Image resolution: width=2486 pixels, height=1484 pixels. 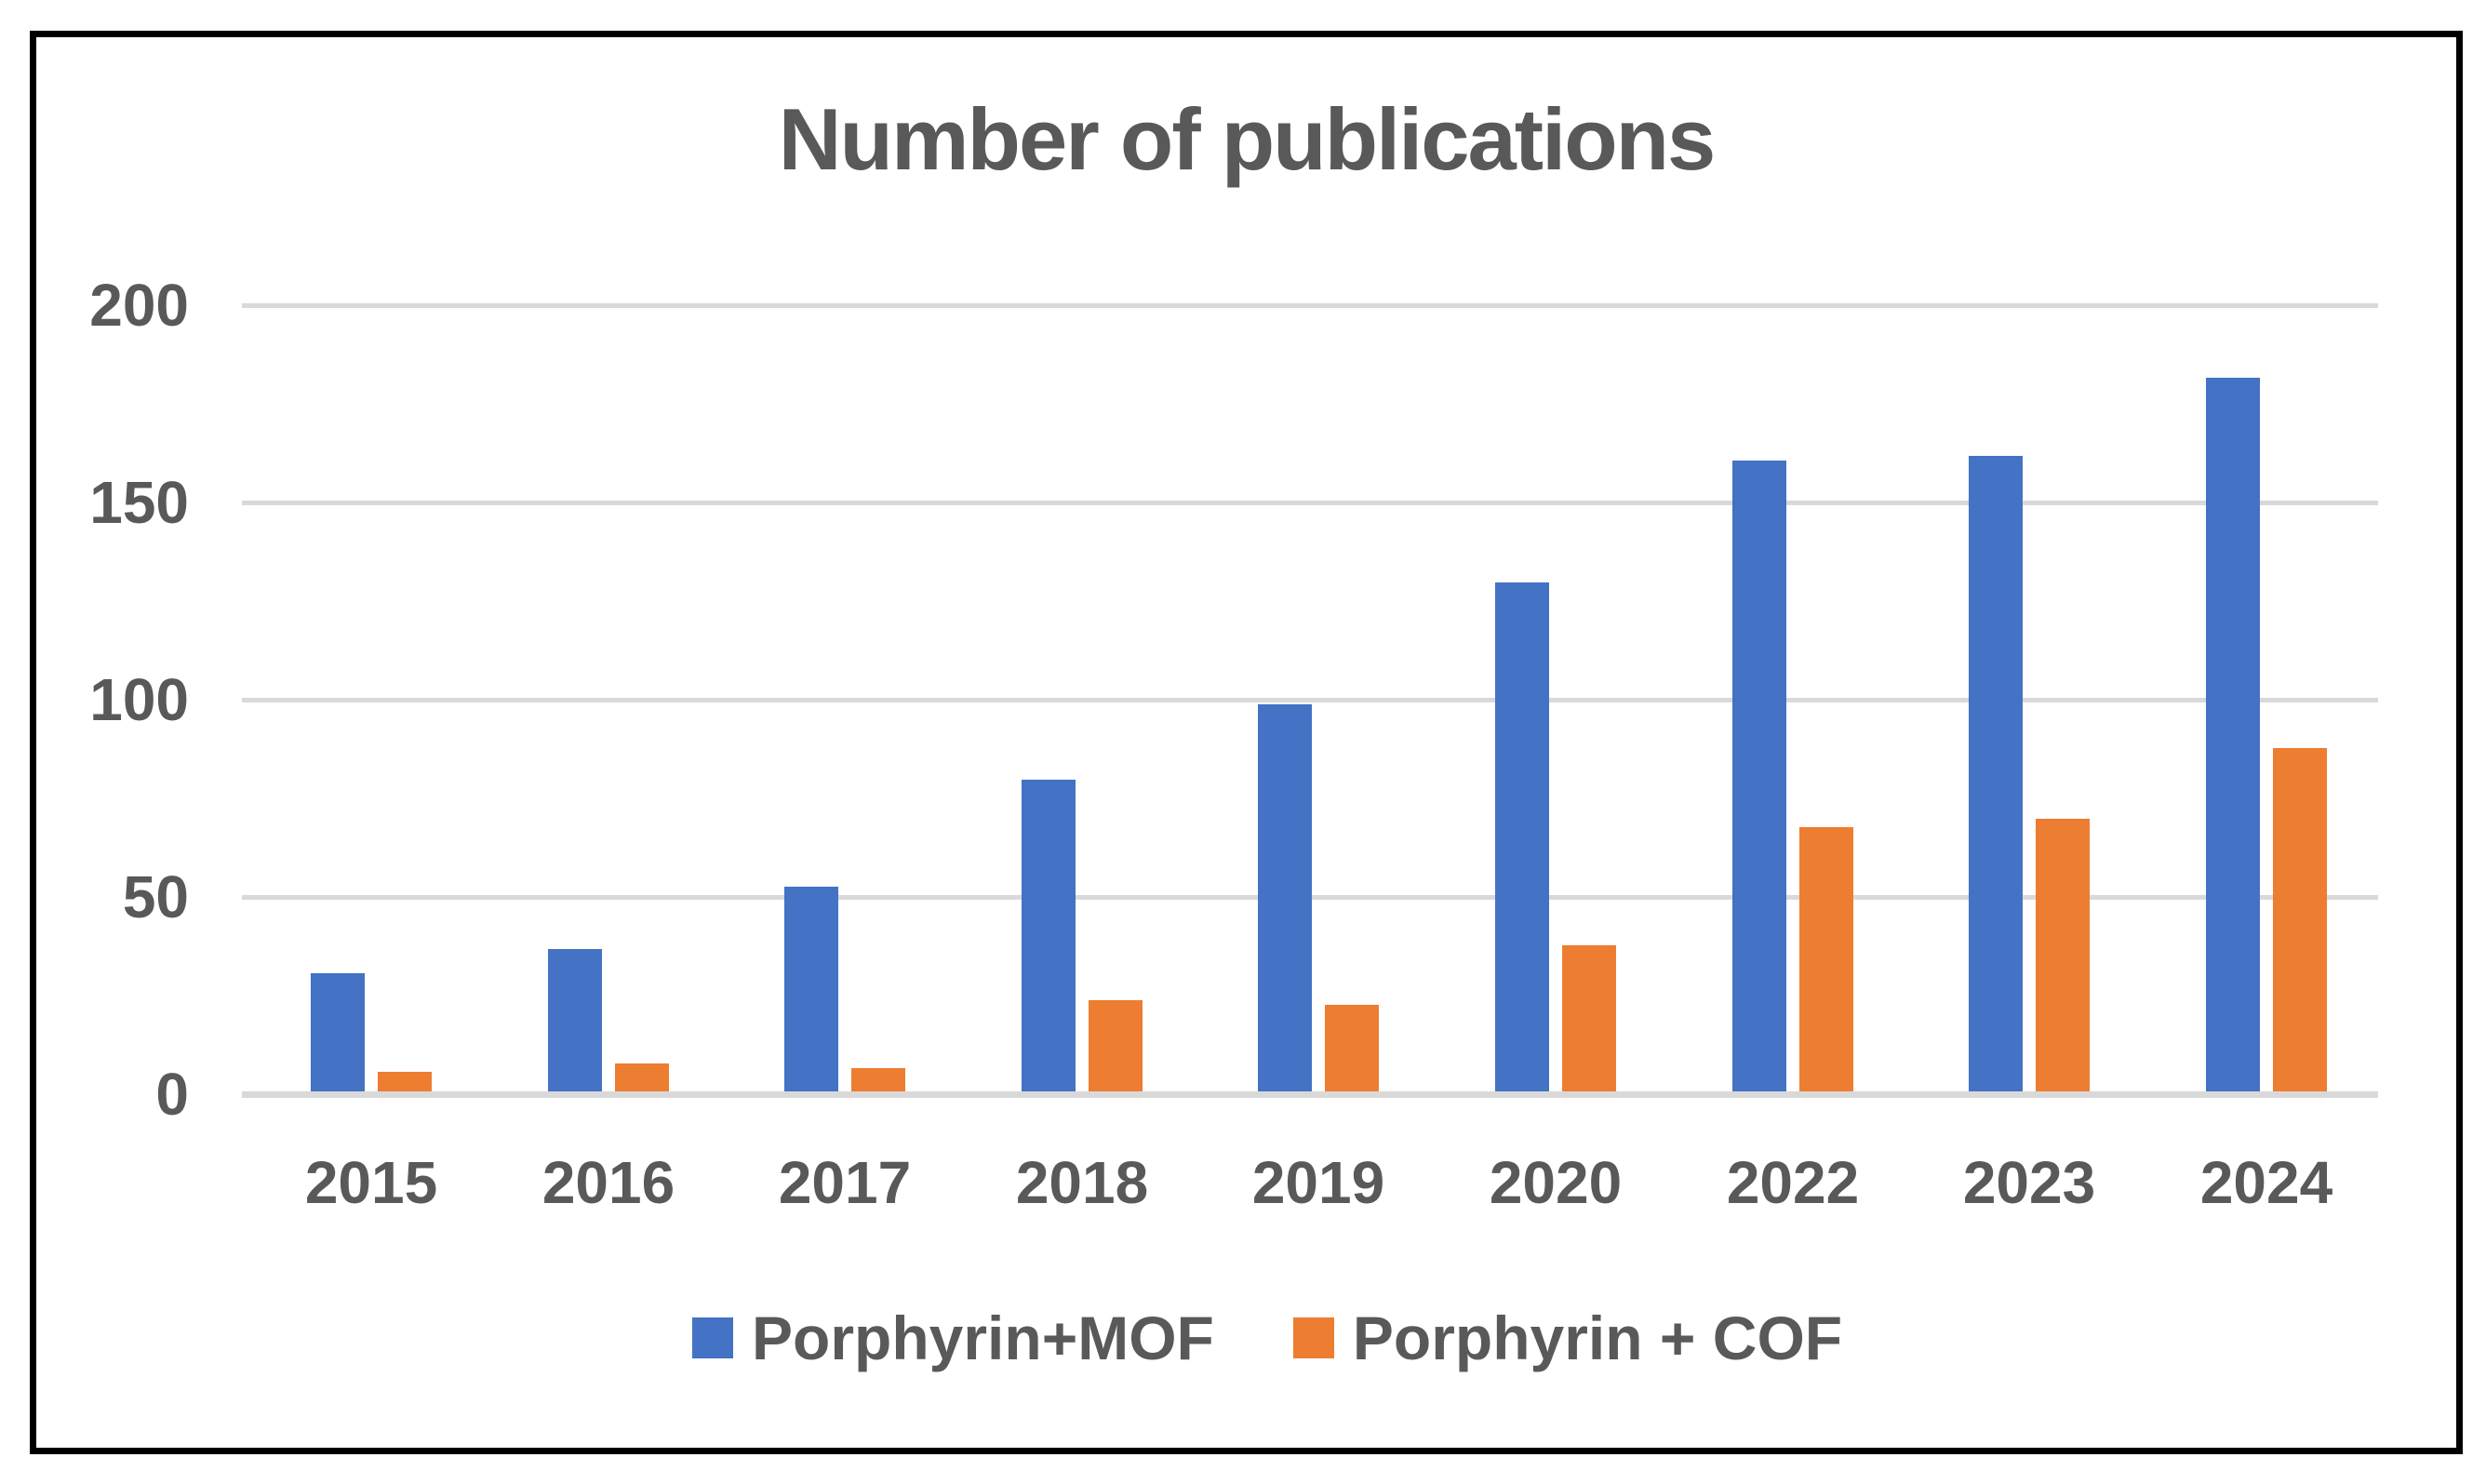 What do you see at coordinates (155, 896) in the screenshot?
I see `y-tick-label-50: 50` at bounding box center [155, 896].